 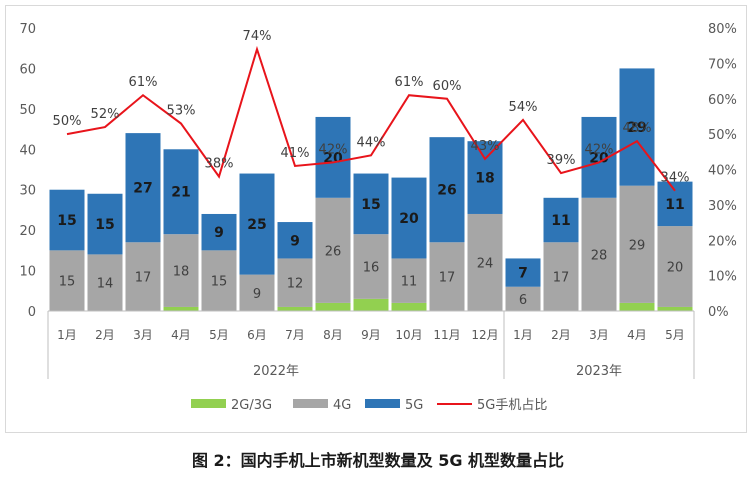 I want to click on data-label-4g: 15, so click(x=219, y=282).